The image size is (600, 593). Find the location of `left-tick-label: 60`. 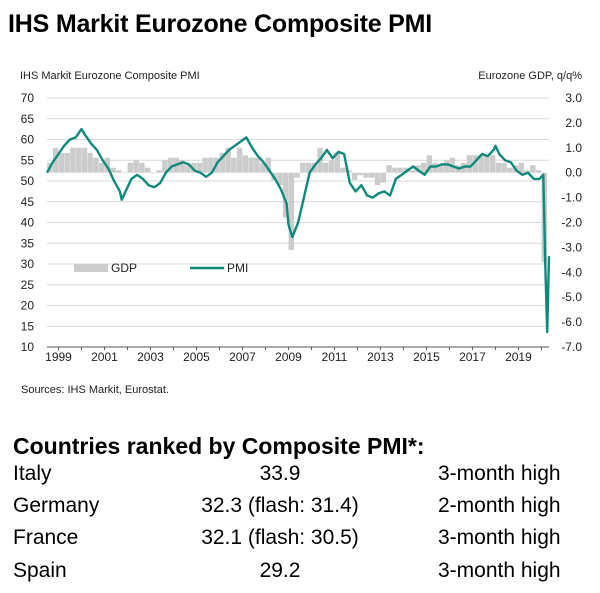

left-tick-label: 60 is located at coordinates (28, 140).